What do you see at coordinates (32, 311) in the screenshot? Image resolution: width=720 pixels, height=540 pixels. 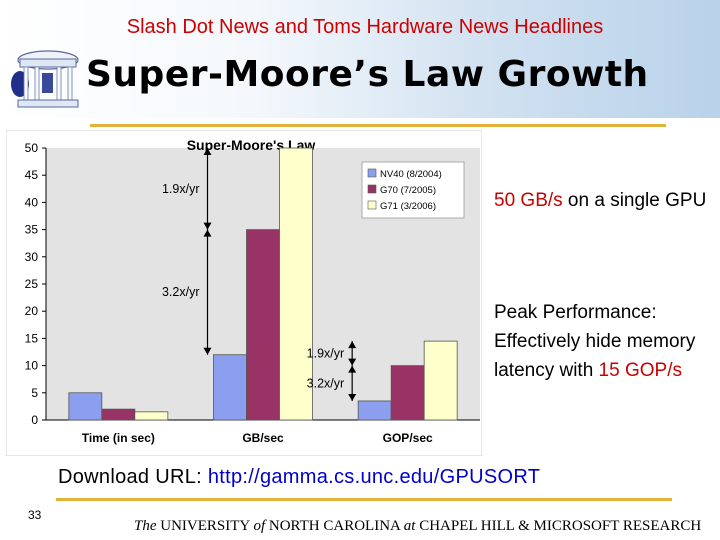 I see `y-tick-label: 20` at bounding box center [32, 311].